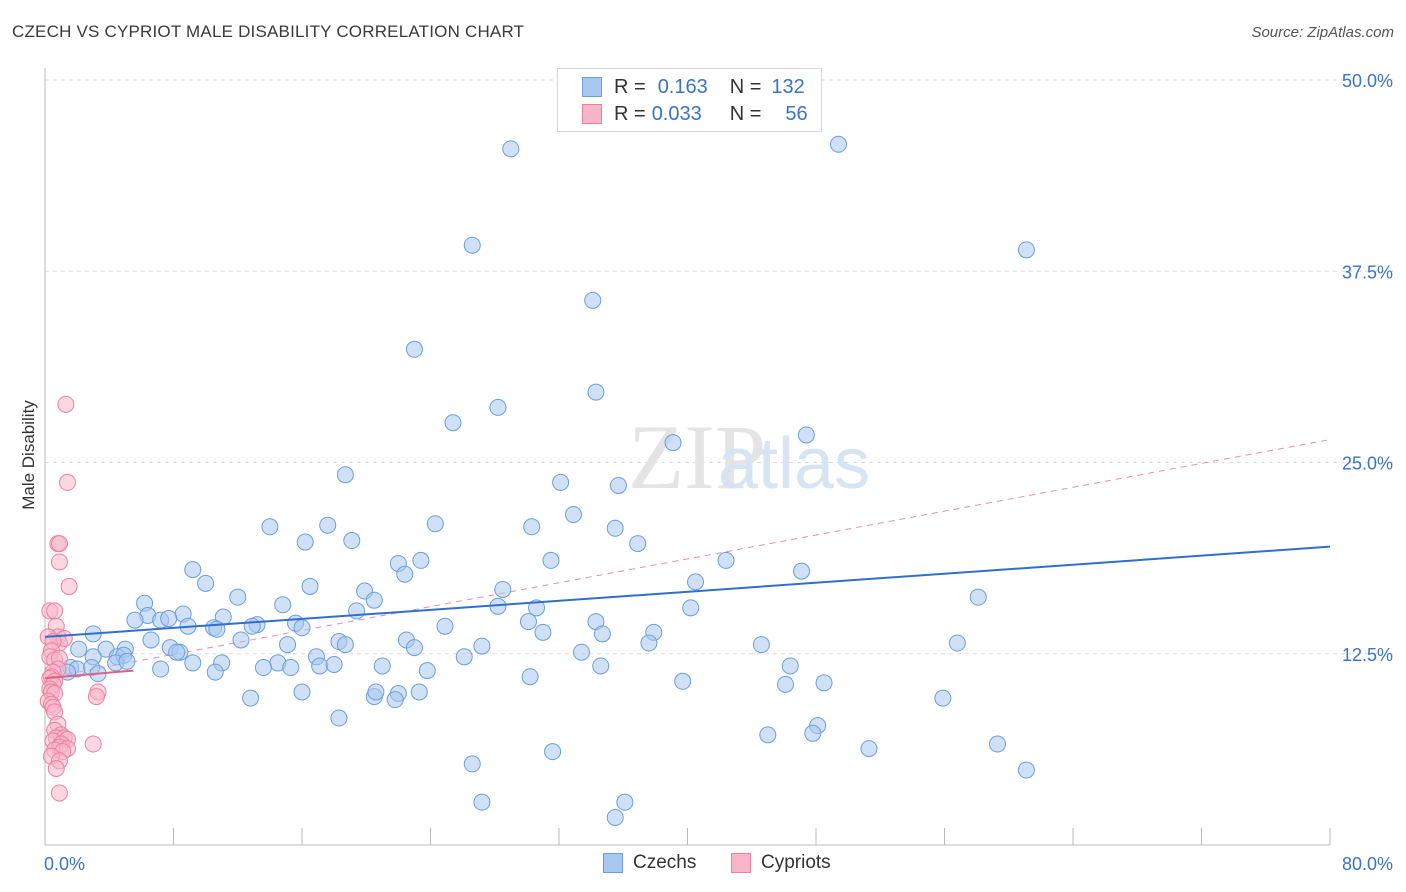  I want to click on series-legend: Czechs Cypriots, so click(703, 865).